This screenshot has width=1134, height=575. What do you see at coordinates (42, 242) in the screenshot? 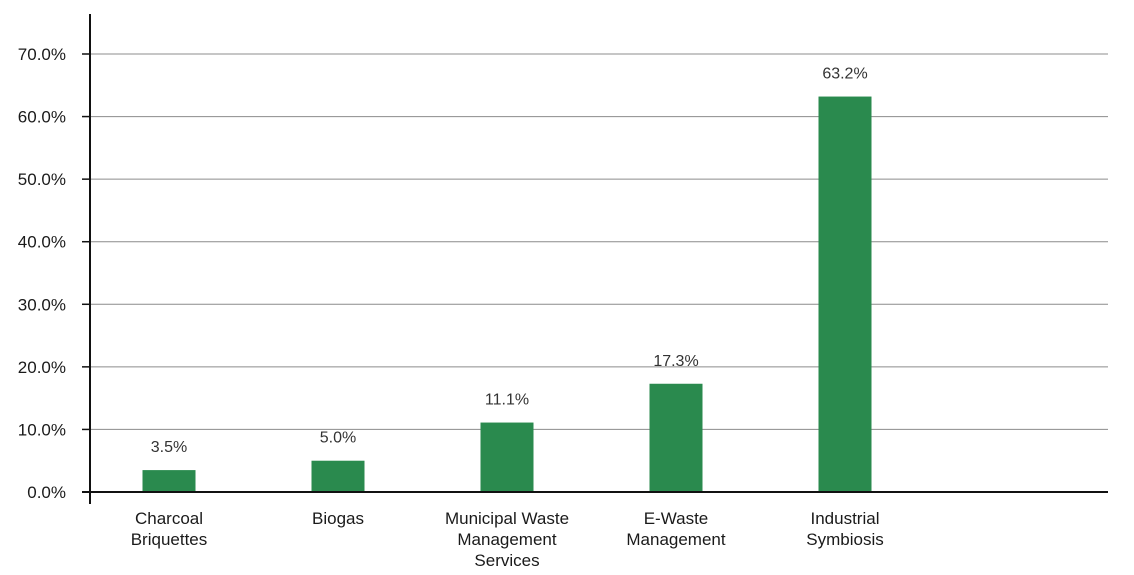
I see `y-tick-label: 40.0%` at bounding box center [42, 242].